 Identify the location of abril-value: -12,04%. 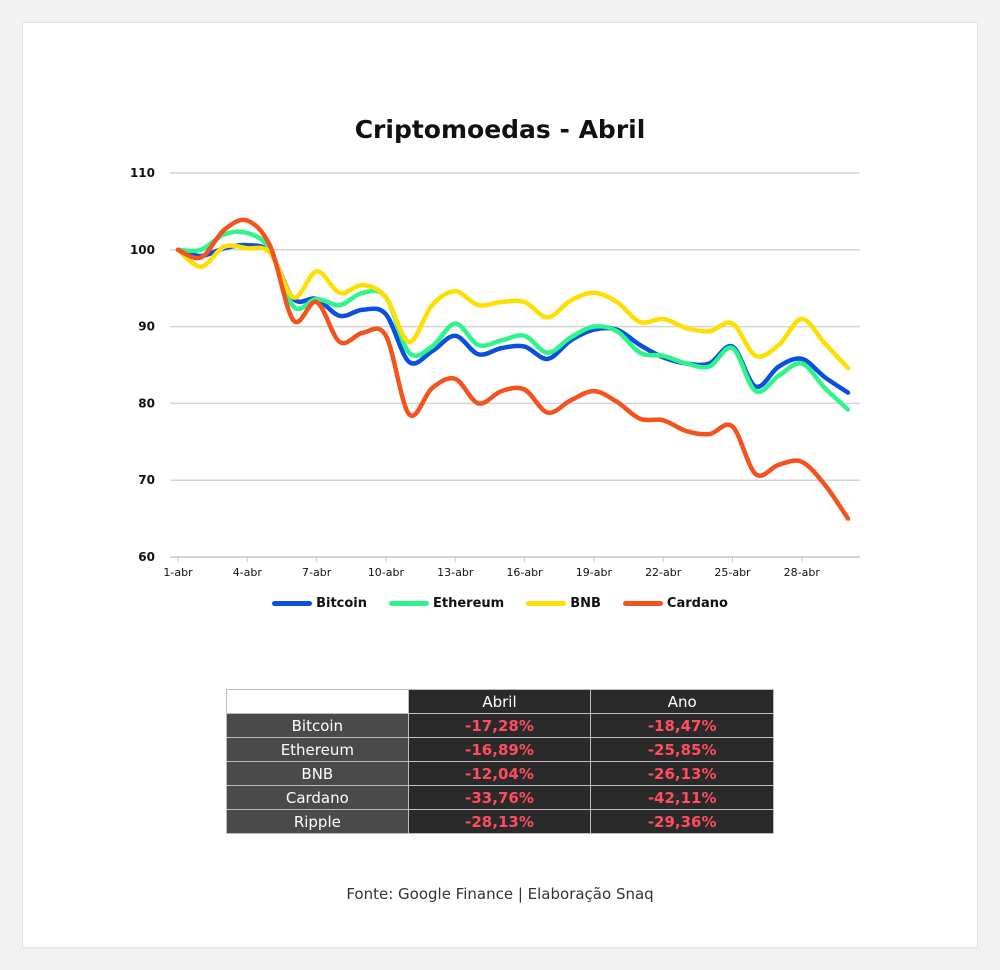
(499, 773).